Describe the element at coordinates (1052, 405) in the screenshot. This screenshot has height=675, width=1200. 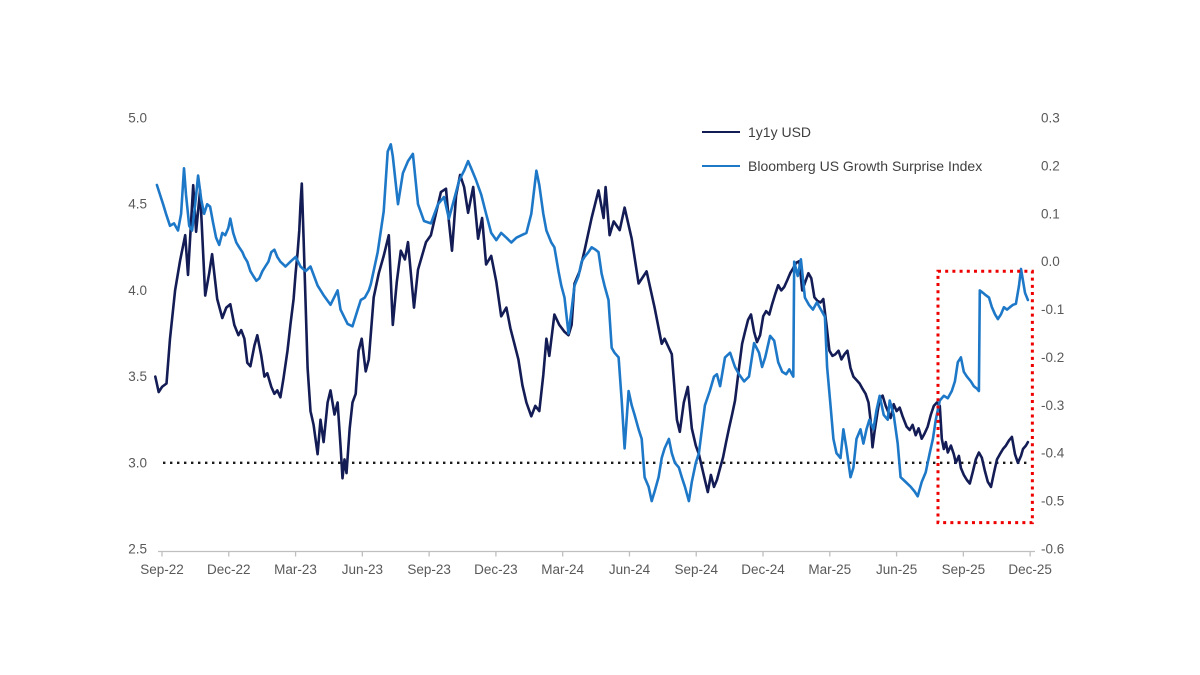
I see `right-tick-label: -0.3` at that location.